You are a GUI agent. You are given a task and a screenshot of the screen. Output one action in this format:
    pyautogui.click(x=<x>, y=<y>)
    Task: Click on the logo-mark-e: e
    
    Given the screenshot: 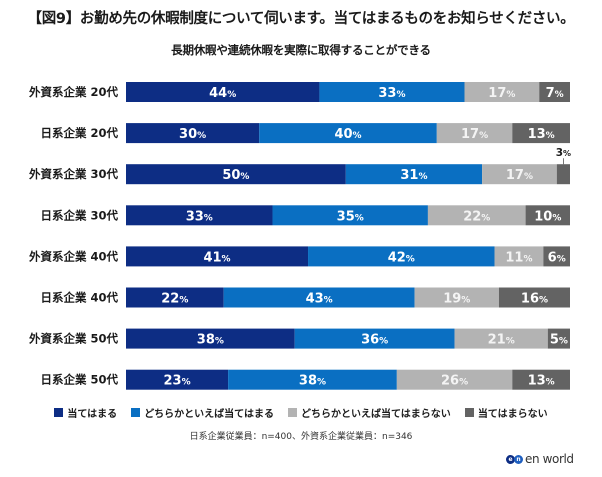 What is the action you would take?
    pyautogui.click(x=510, y=459)
    